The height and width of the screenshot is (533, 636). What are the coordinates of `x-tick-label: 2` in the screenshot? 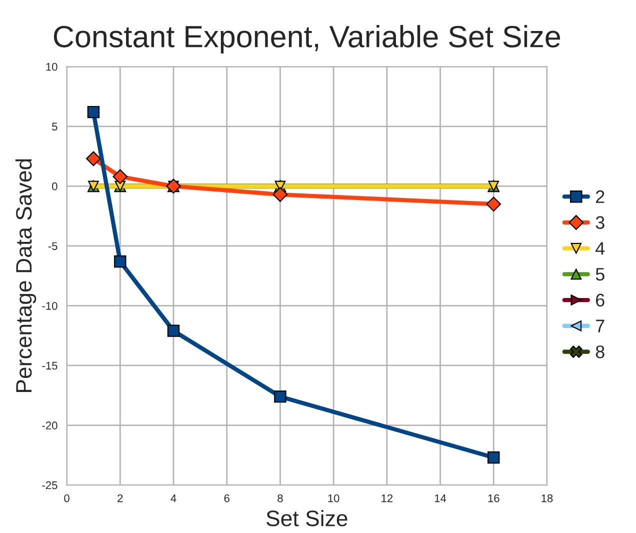 It's located at (120, 498).